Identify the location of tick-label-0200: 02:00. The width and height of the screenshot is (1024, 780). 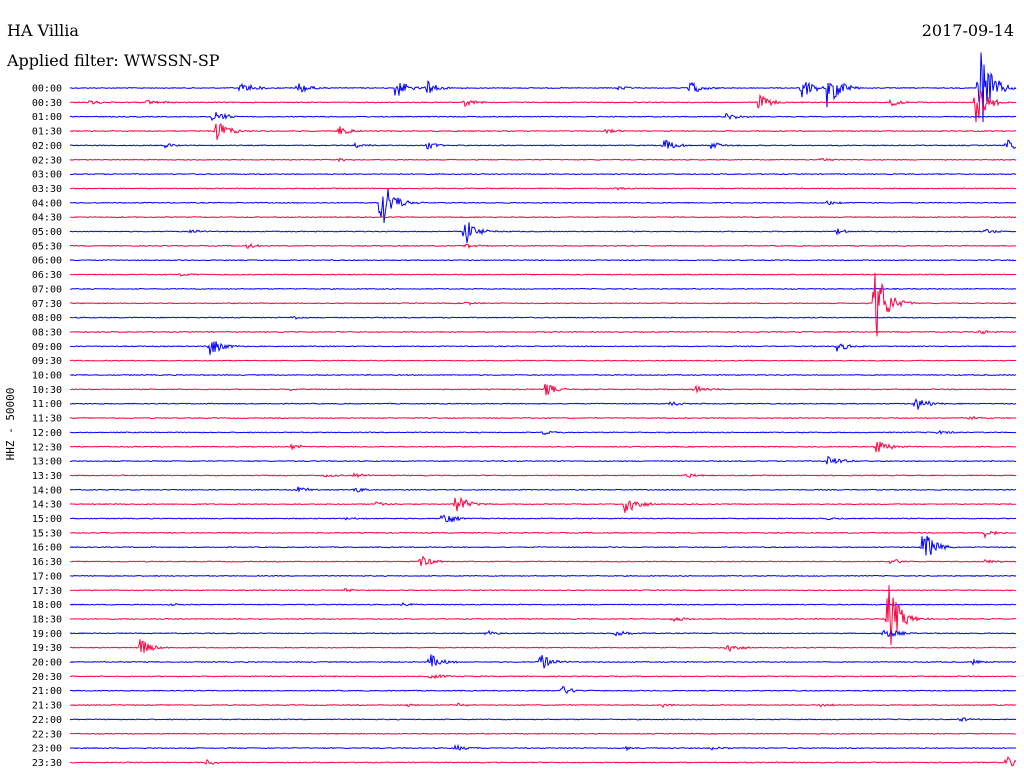
(47, 146).